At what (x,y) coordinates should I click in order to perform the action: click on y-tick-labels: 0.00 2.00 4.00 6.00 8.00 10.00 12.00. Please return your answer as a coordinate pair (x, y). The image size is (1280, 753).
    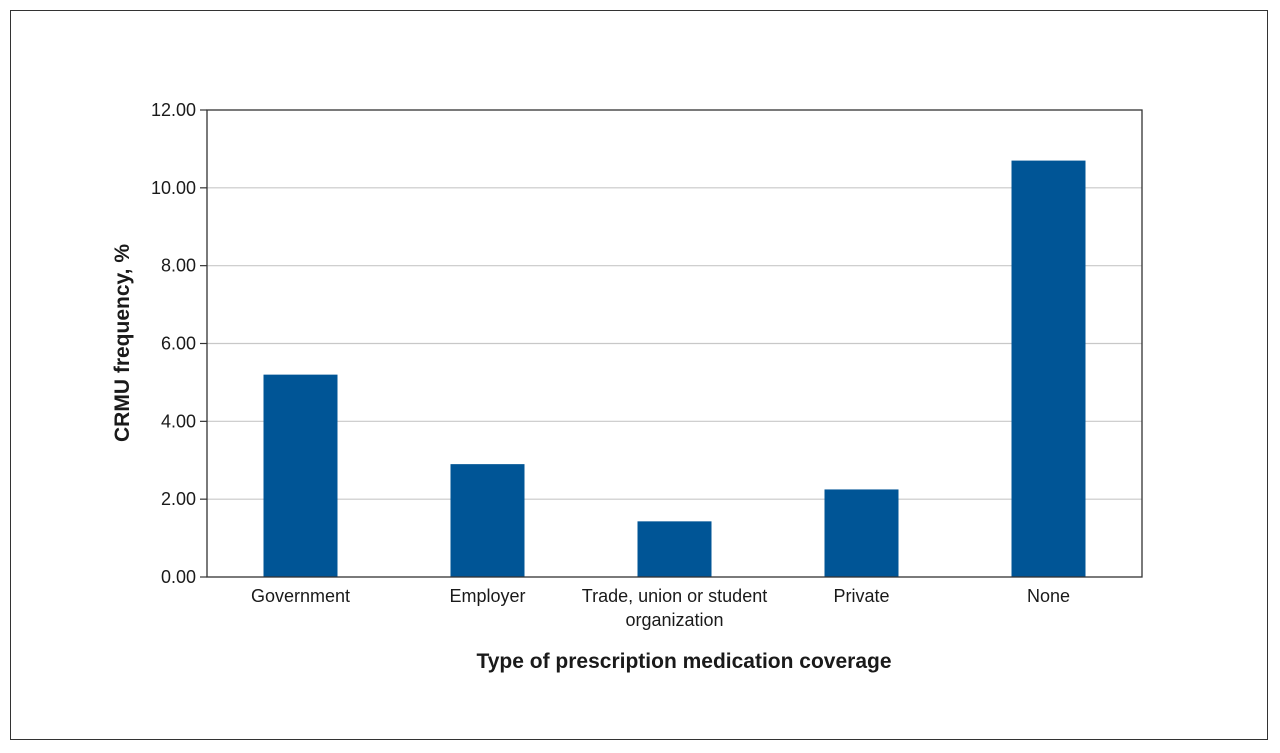
    Looking at the image, I should click on (173, 343).